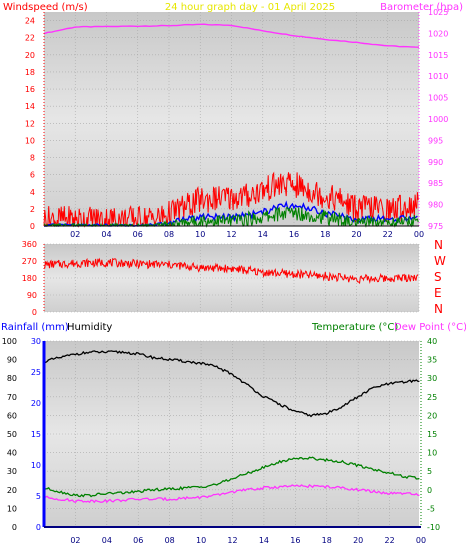 The height and width of the screenshot is (559, 466). What do you see at coordinates (438, 293) in the screenshot?
I see `compass-label: E` at bounding box center [438, 293].